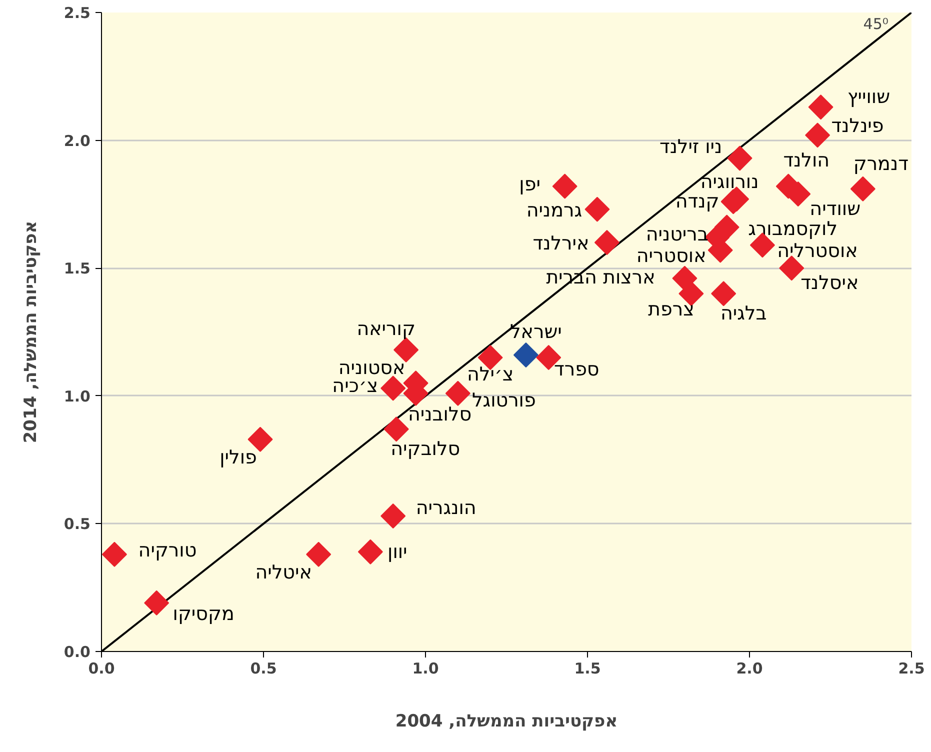 The image size is (931, 752). I want to click on y-tick-label: 2.5, so click(77, 13).